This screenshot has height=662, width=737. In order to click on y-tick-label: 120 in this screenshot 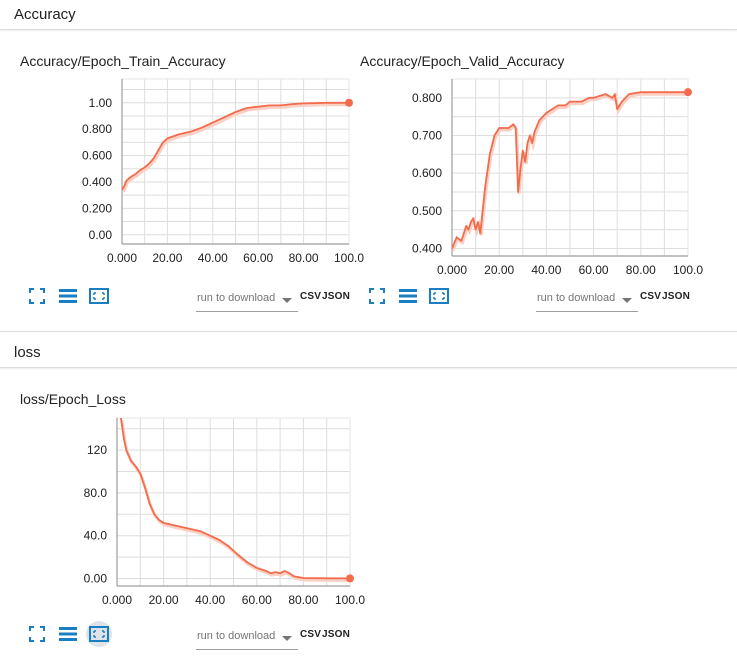, I will do `click(97, 450)`.